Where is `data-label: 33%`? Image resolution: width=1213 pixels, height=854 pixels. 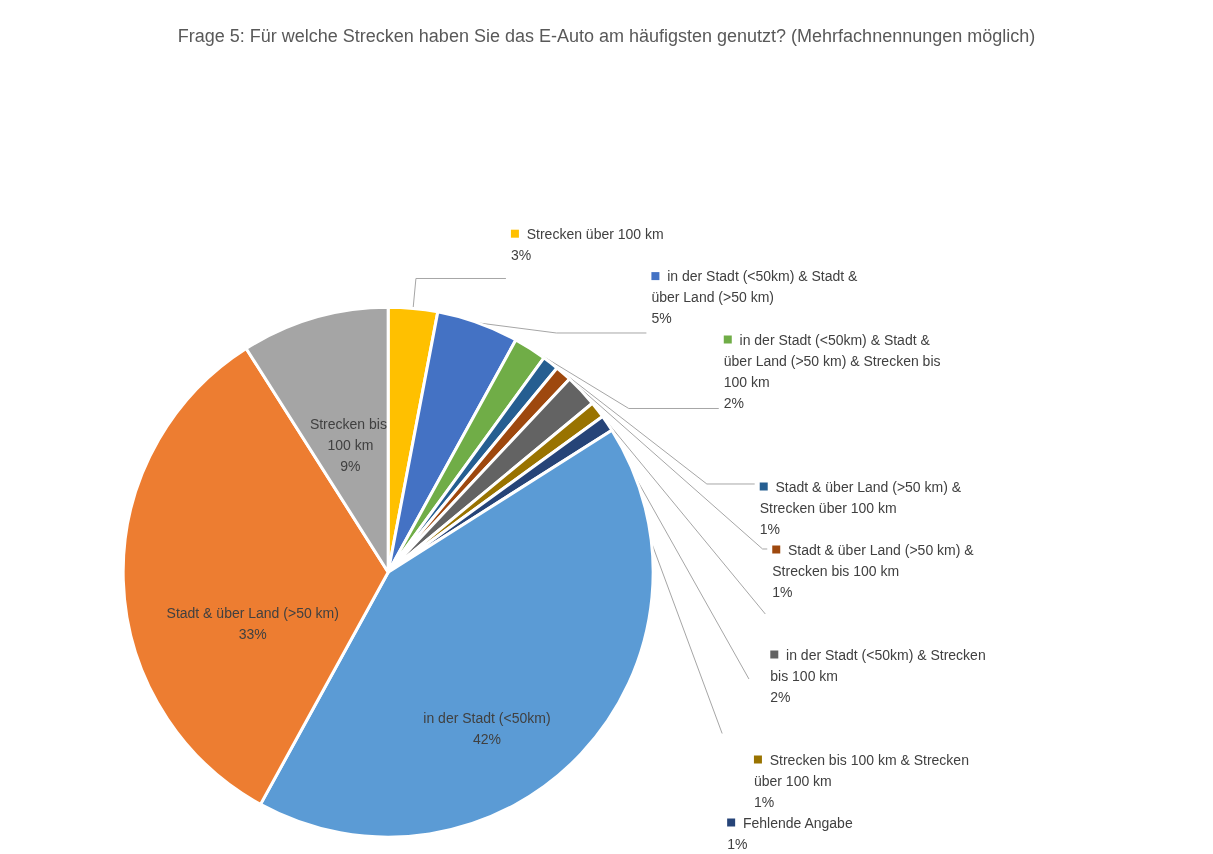
data-label: 33% is located at coordinates (252, 633).